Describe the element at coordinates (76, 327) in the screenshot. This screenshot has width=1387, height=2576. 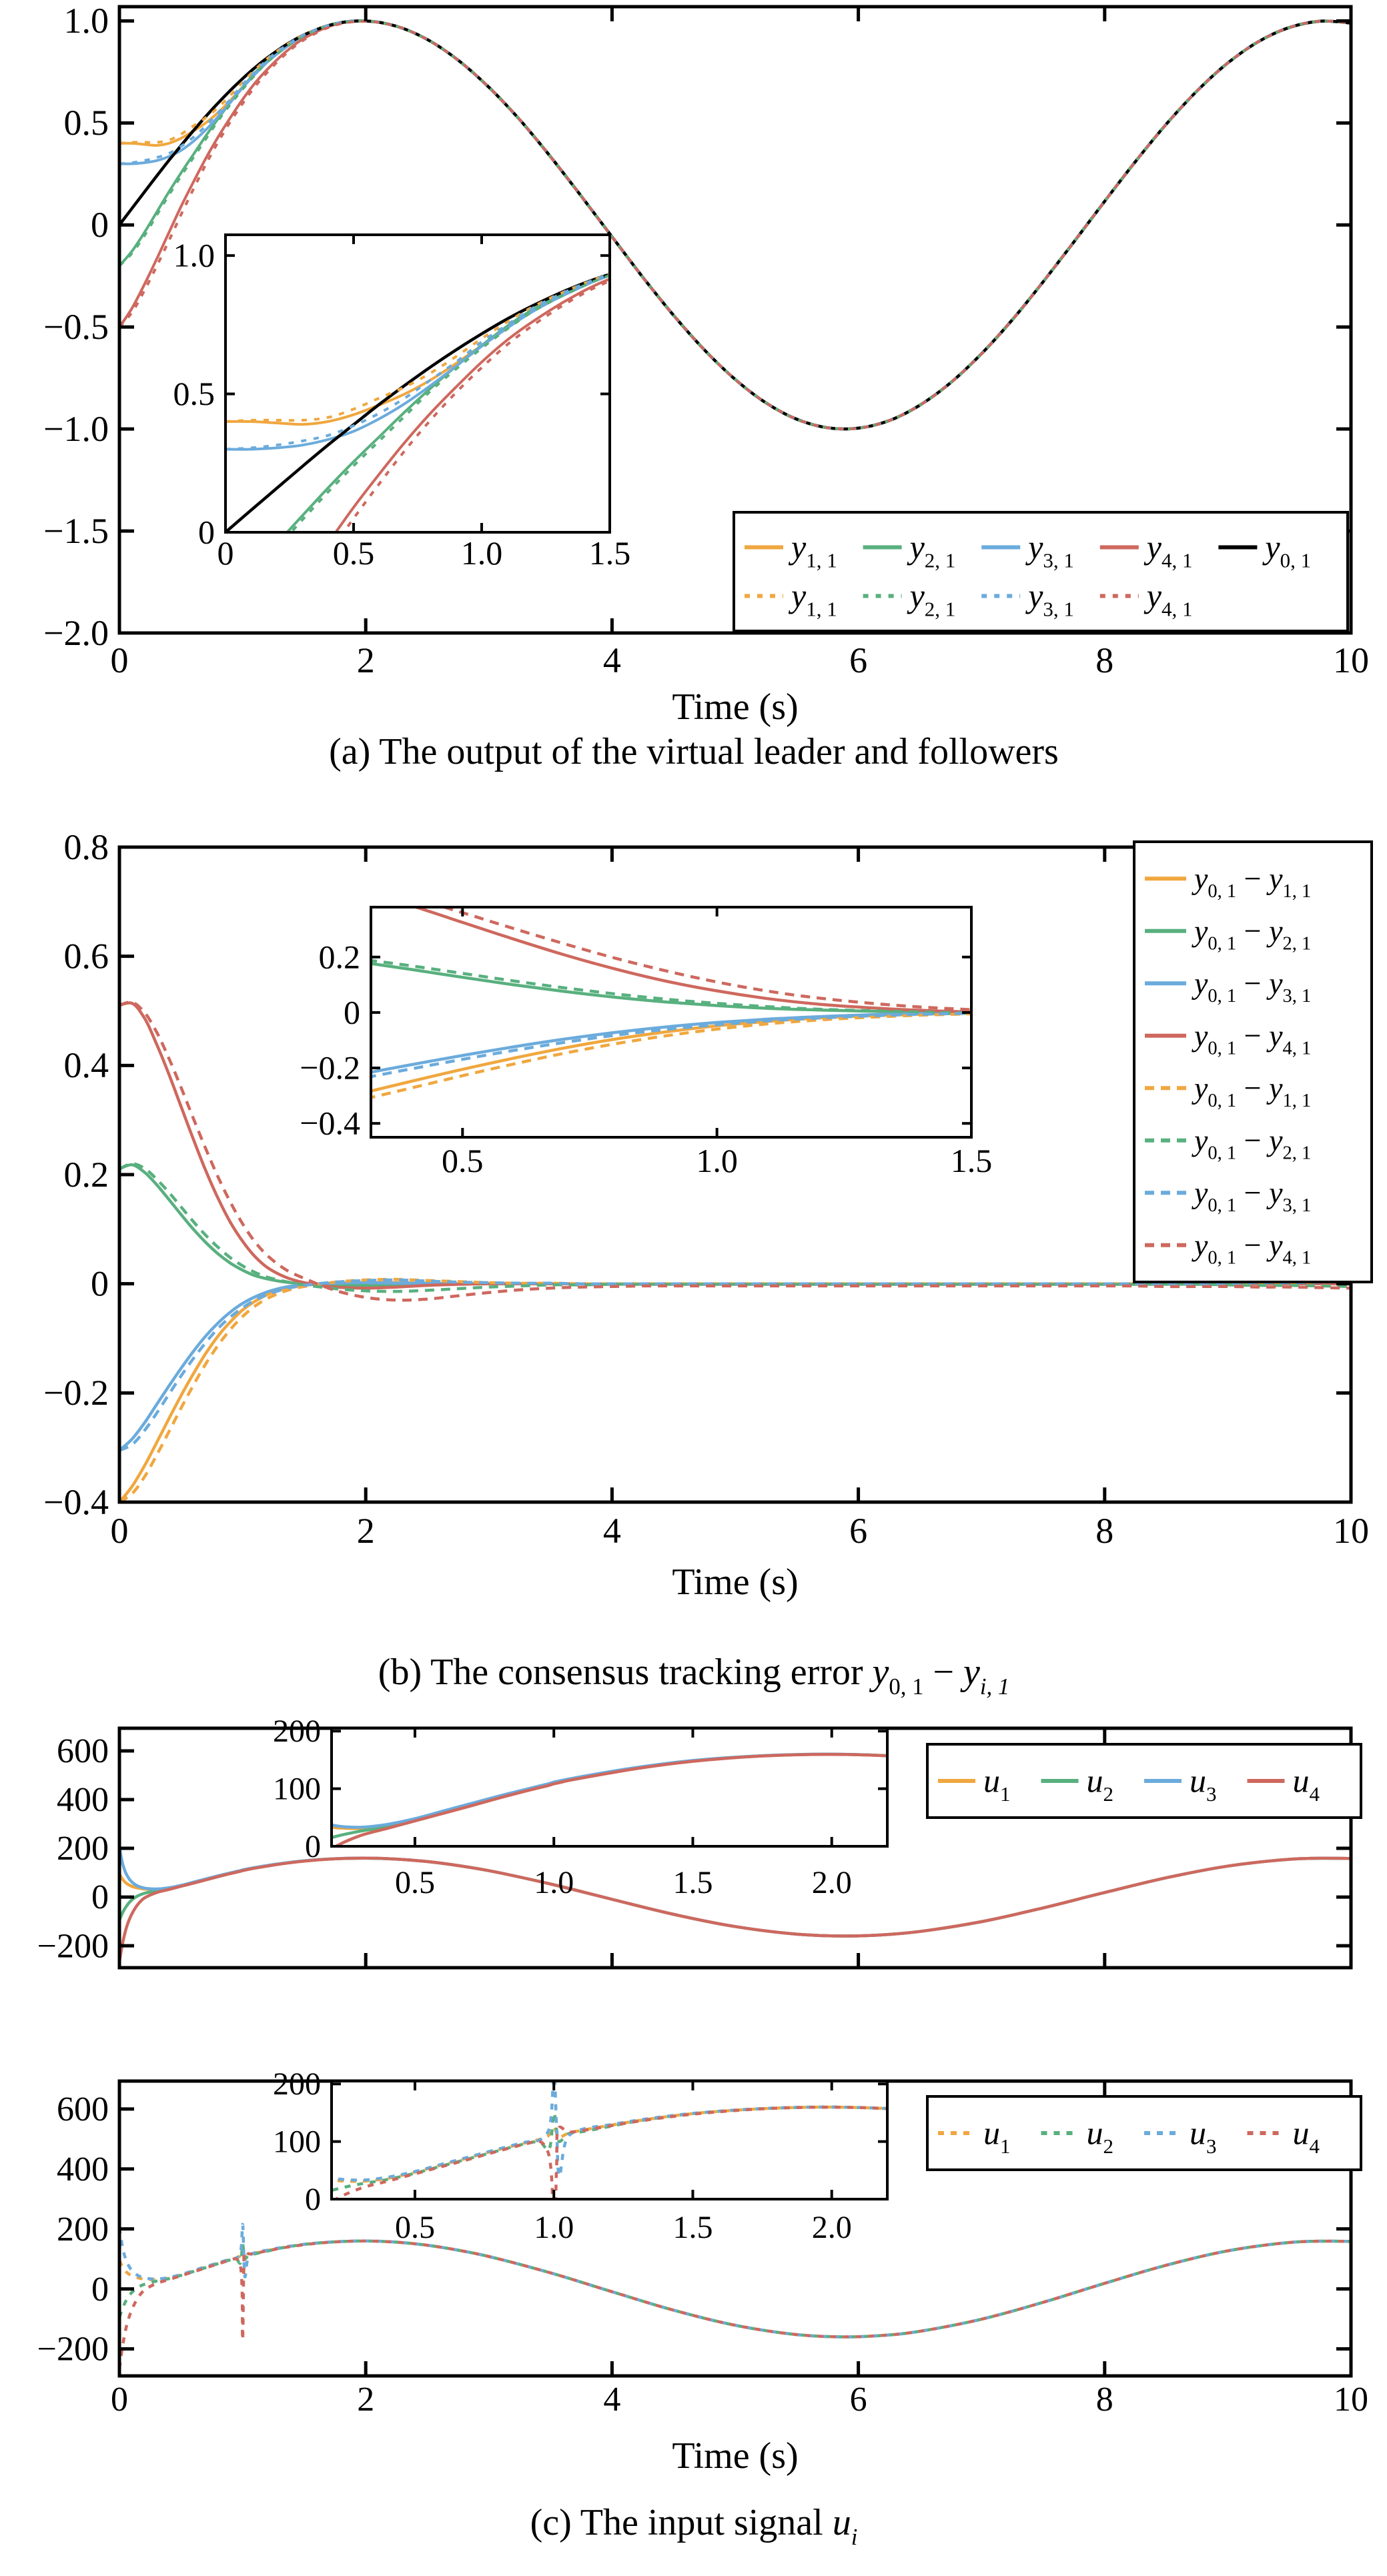
I see `y-tick-label: −0.5` at that location.